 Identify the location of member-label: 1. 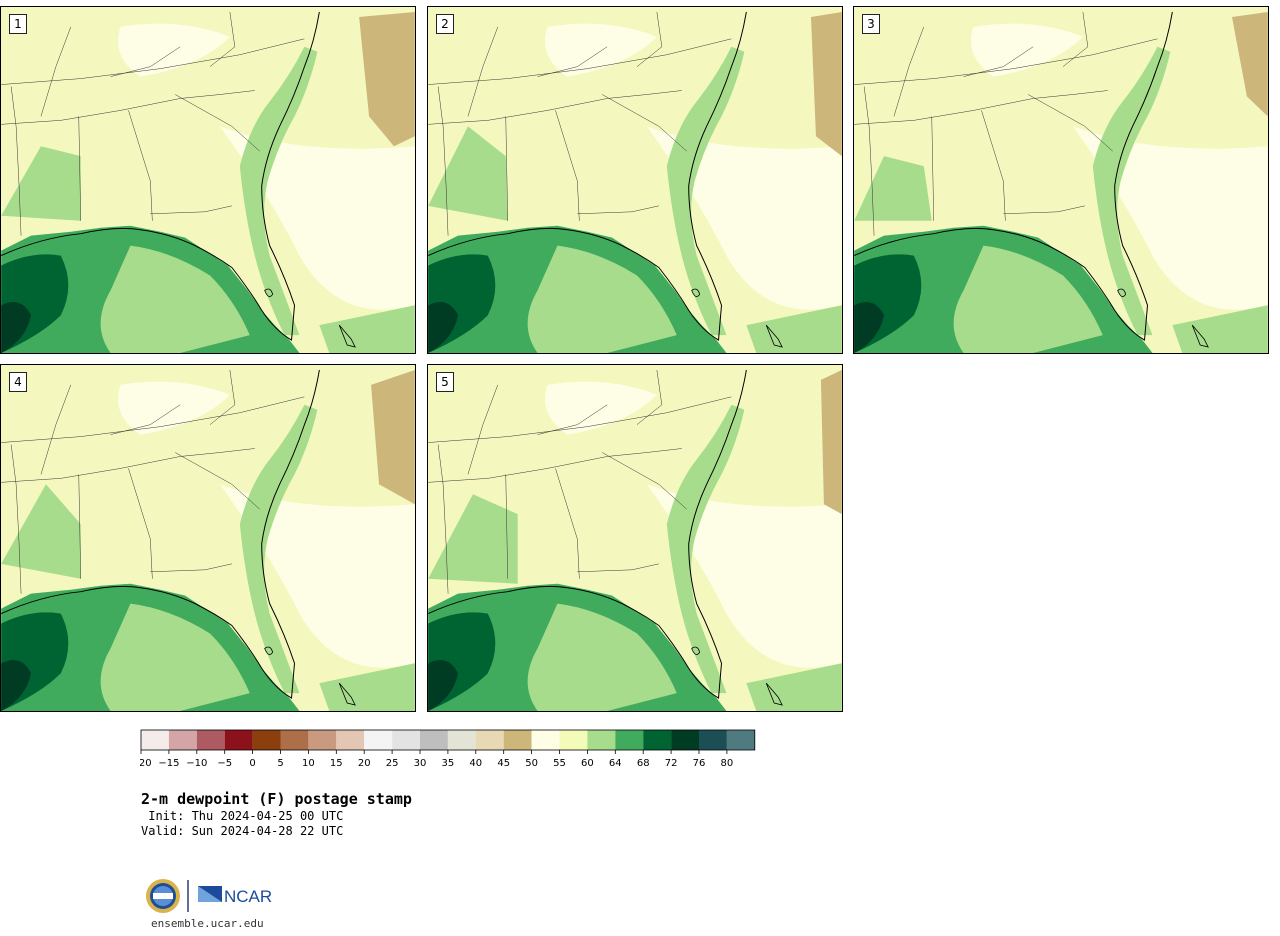
(18, 24).